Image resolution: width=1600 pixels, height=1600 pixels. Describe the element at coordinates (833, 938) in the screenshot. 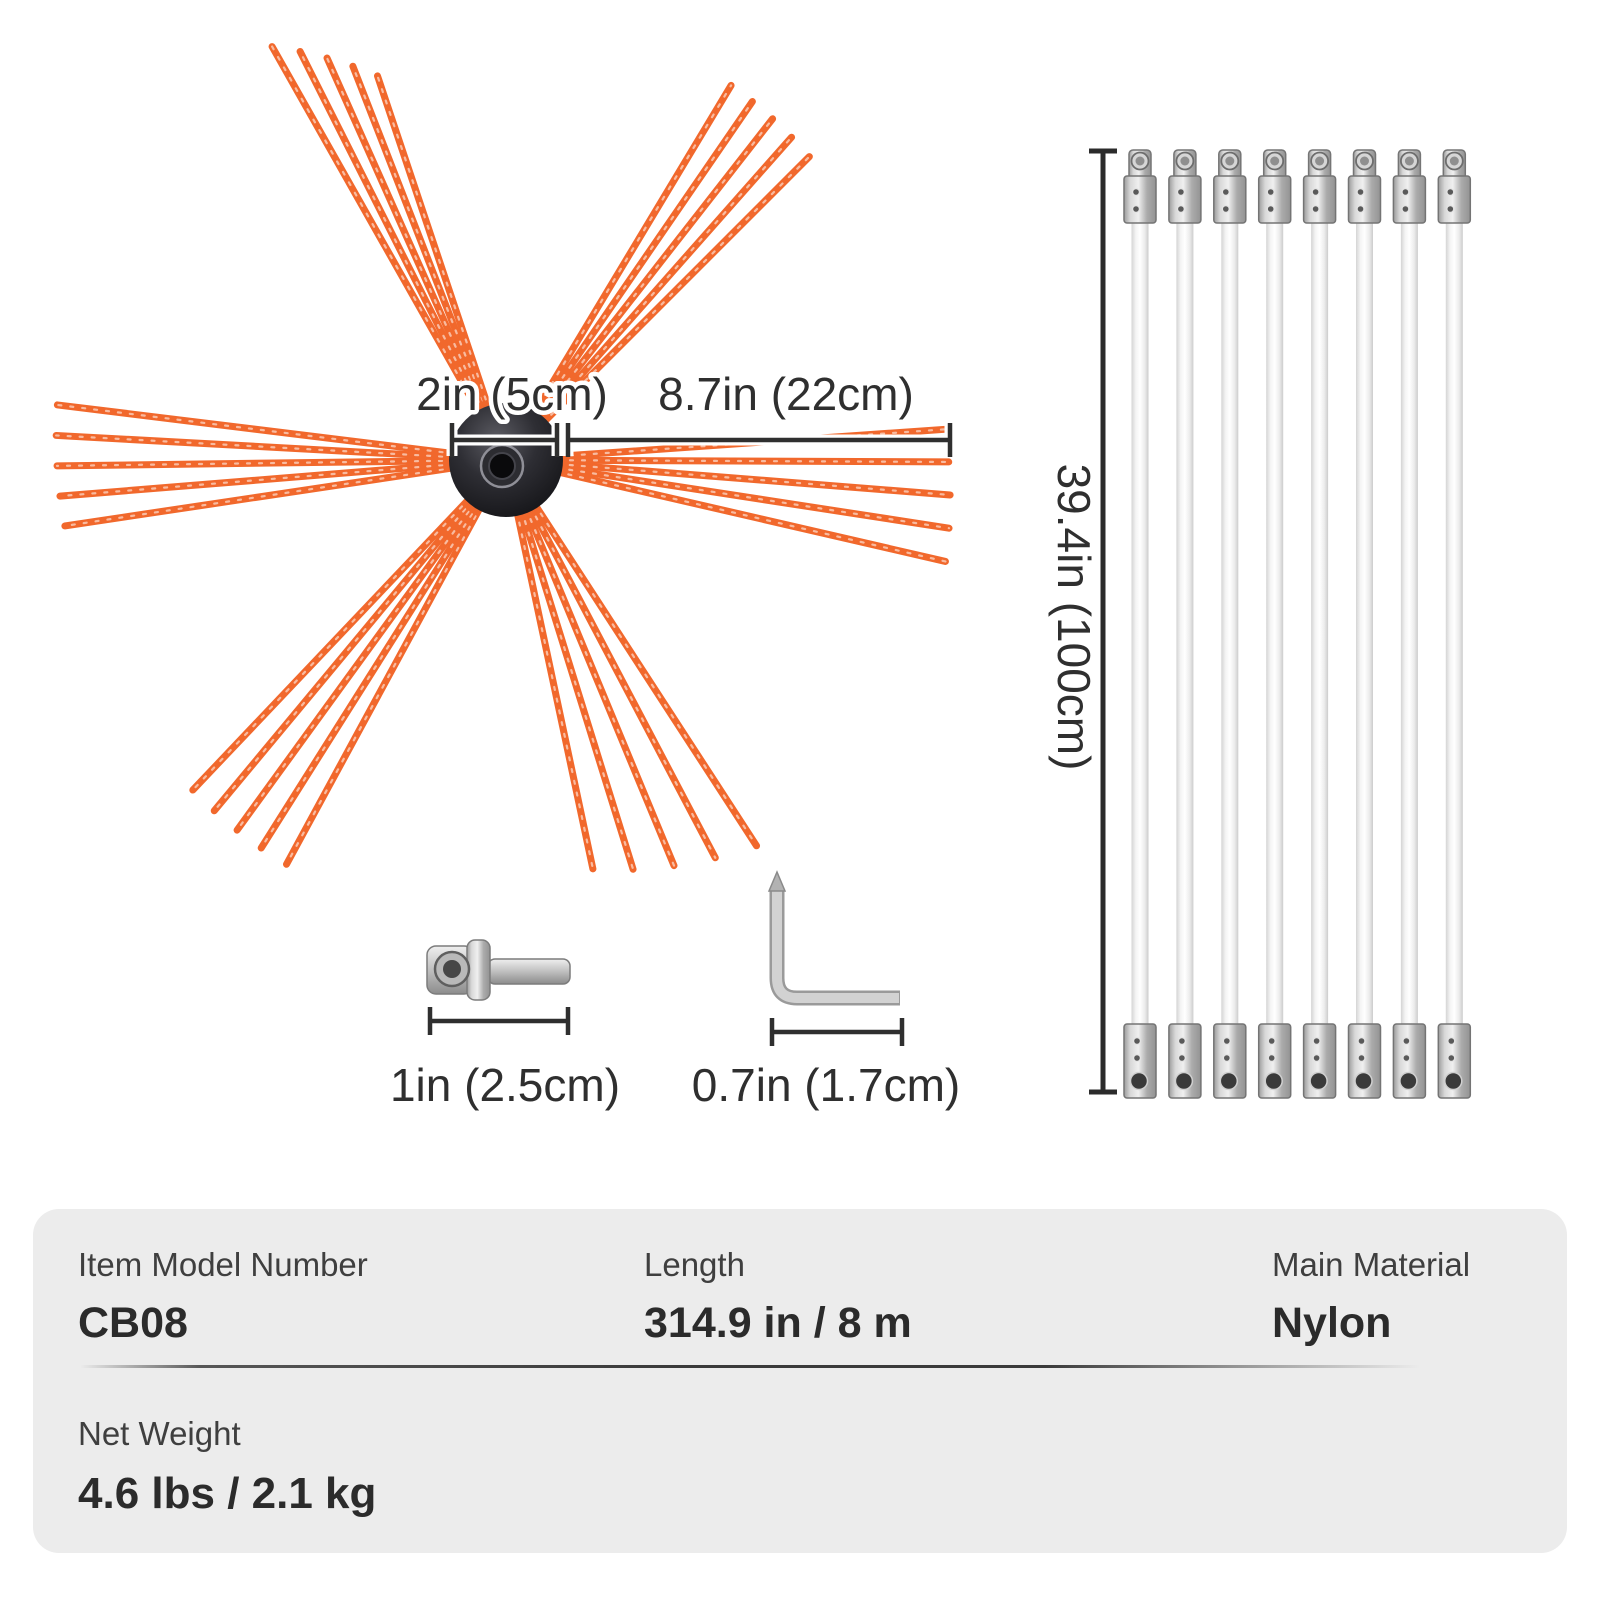

I see `hex-key` at that location.